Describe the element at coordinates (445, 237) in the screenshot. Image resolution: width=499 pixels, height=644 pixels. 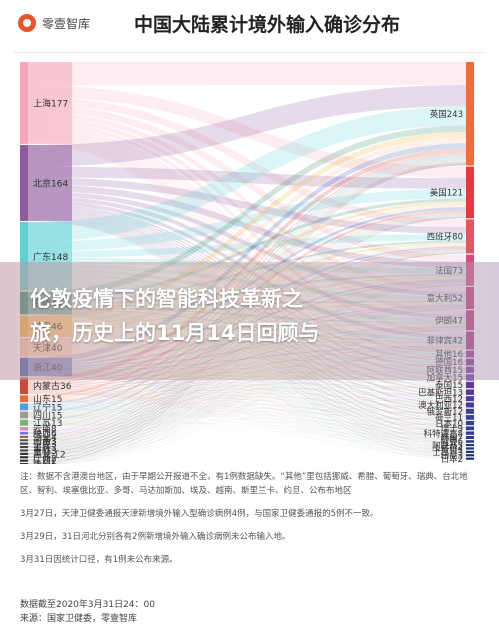
I see `target-label: 西班牙80` at that location.